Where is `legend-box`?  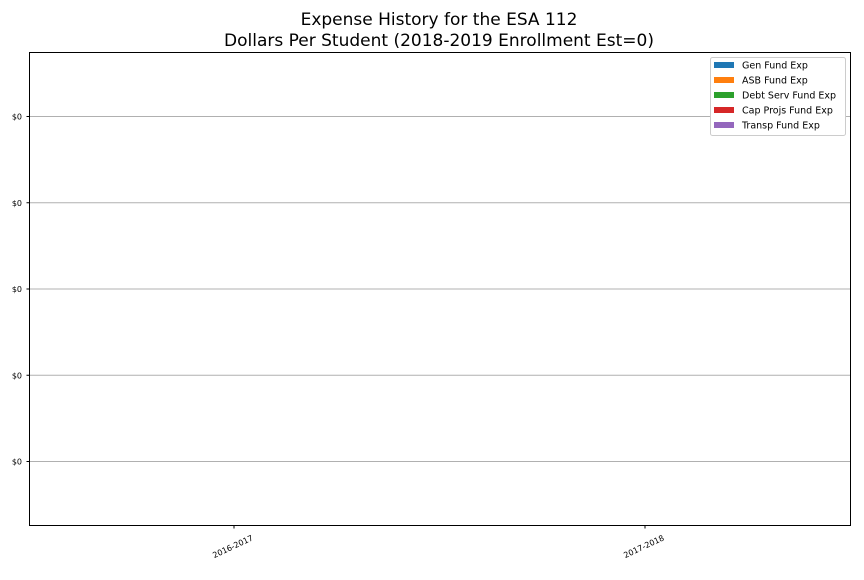
legend-box is located at coordinates (778, 96).